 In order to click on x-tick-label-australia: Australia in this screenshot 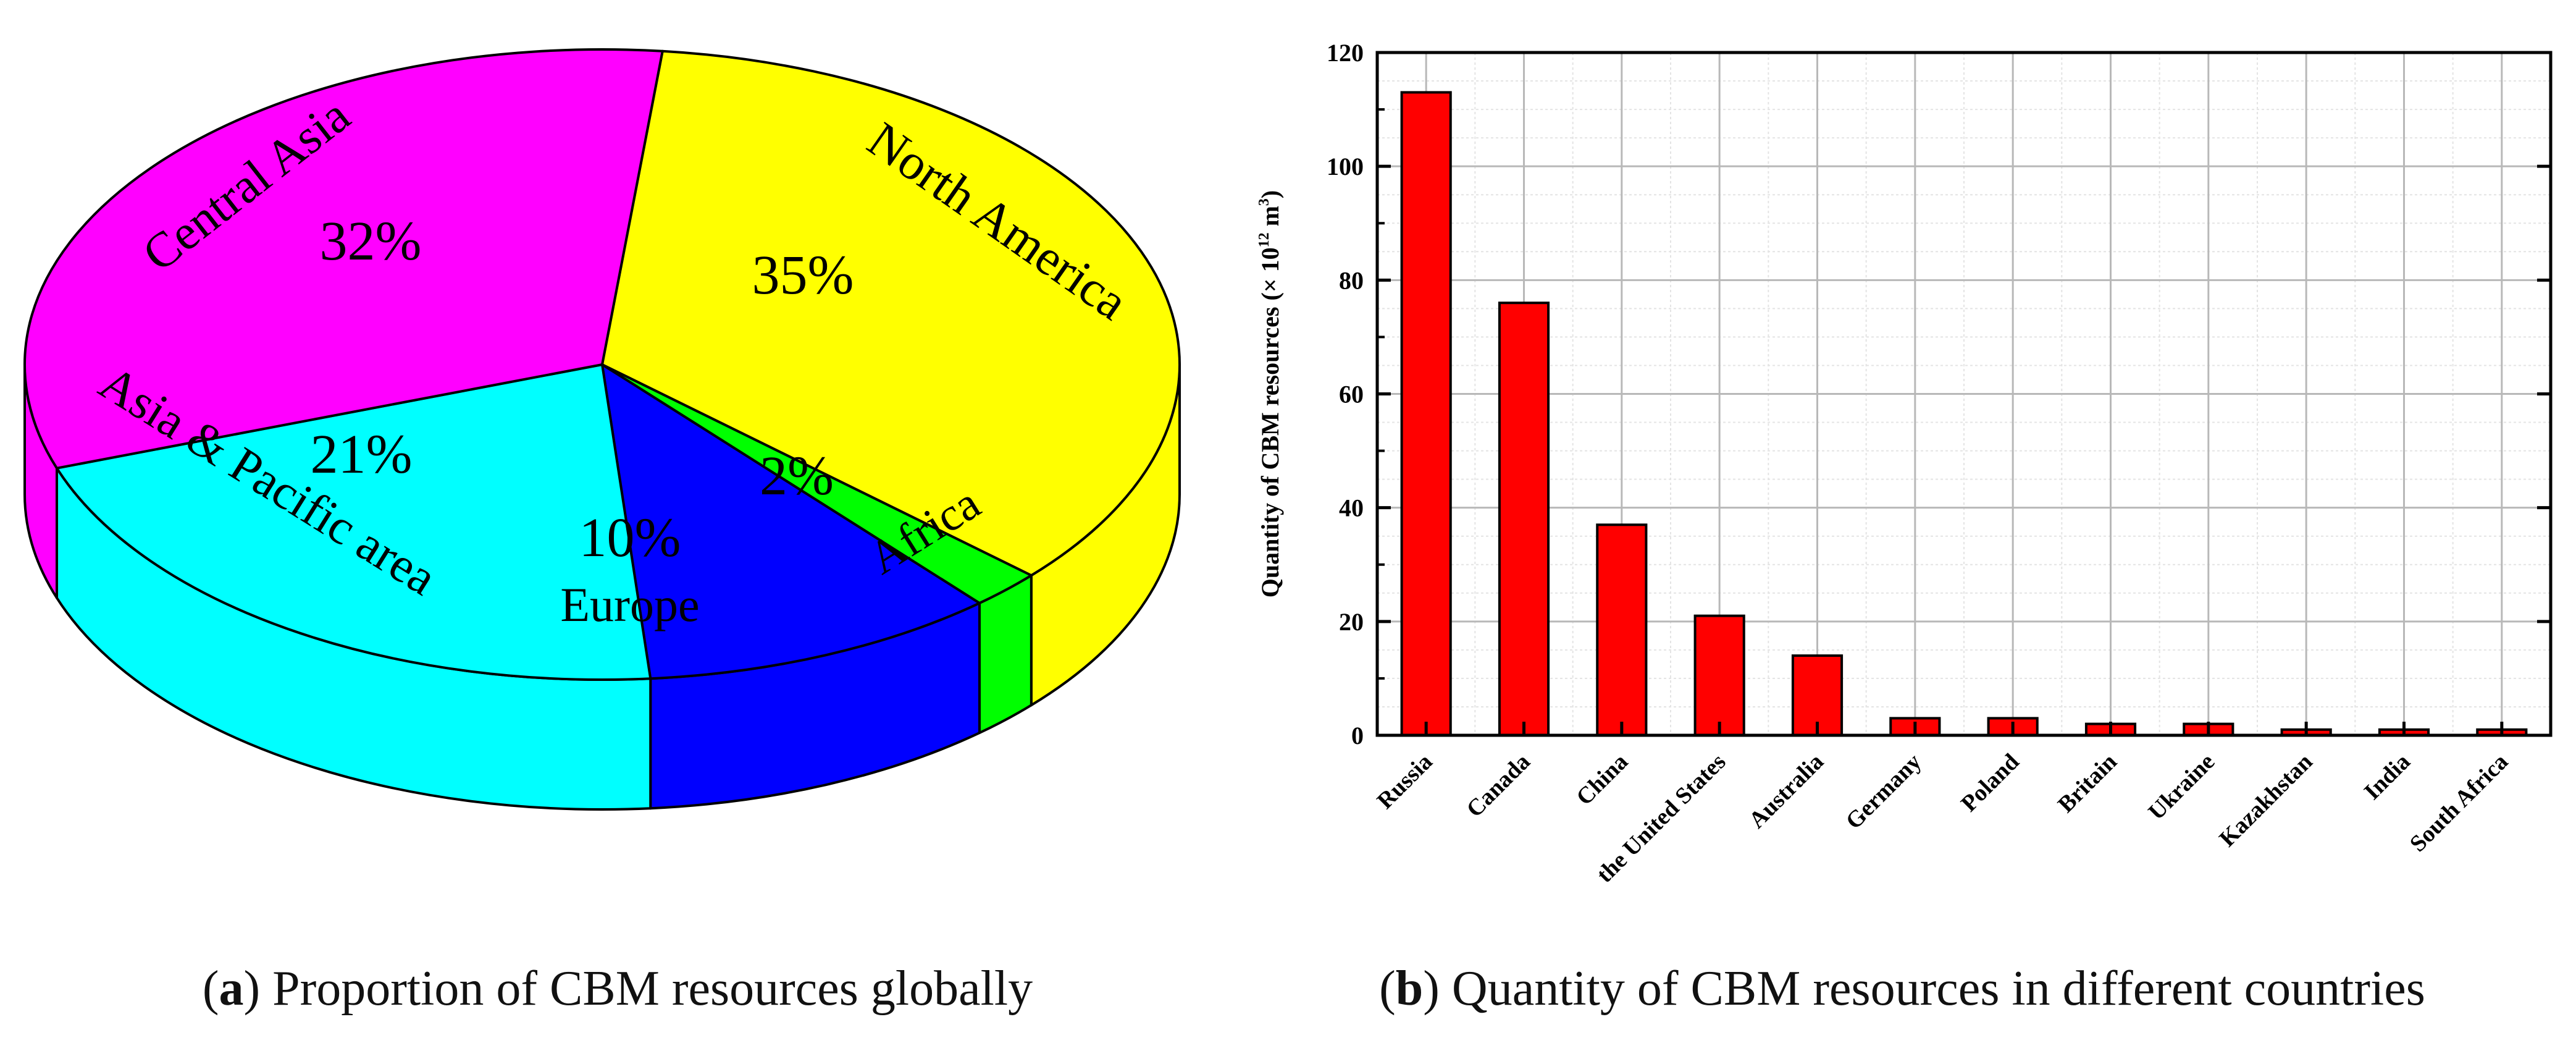, I will do `click(1787, 791)`.